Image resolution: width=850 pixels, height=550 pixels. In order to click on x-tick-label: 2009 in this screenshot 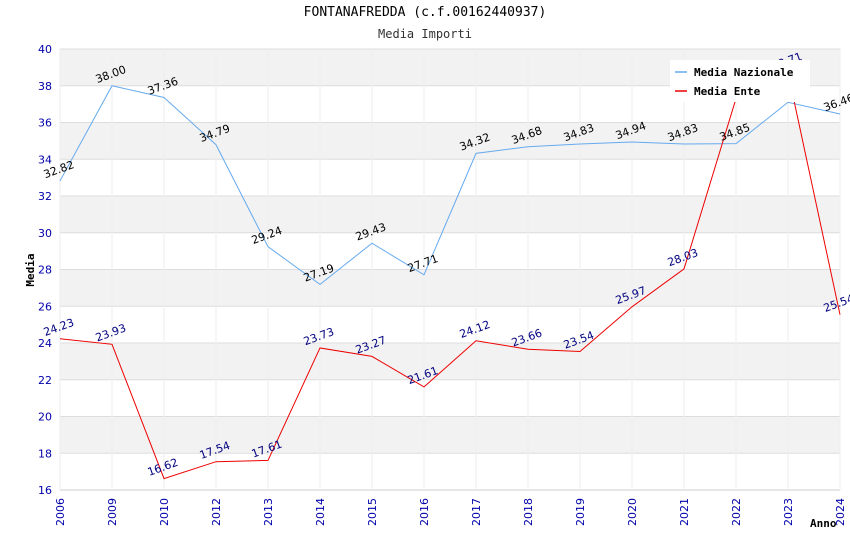, I will do `click(112, 512)`.